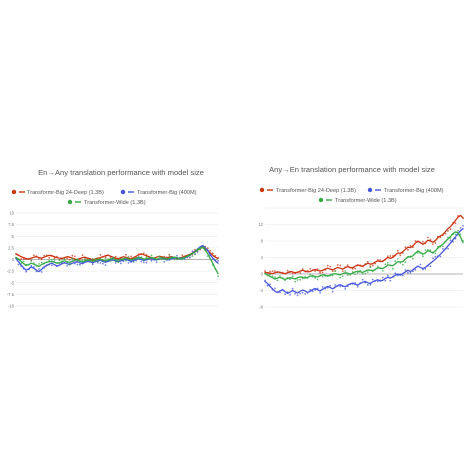 The height and width of the screenshot is (474, 474). I want to click on legend-marker-green, so click(321, 200).